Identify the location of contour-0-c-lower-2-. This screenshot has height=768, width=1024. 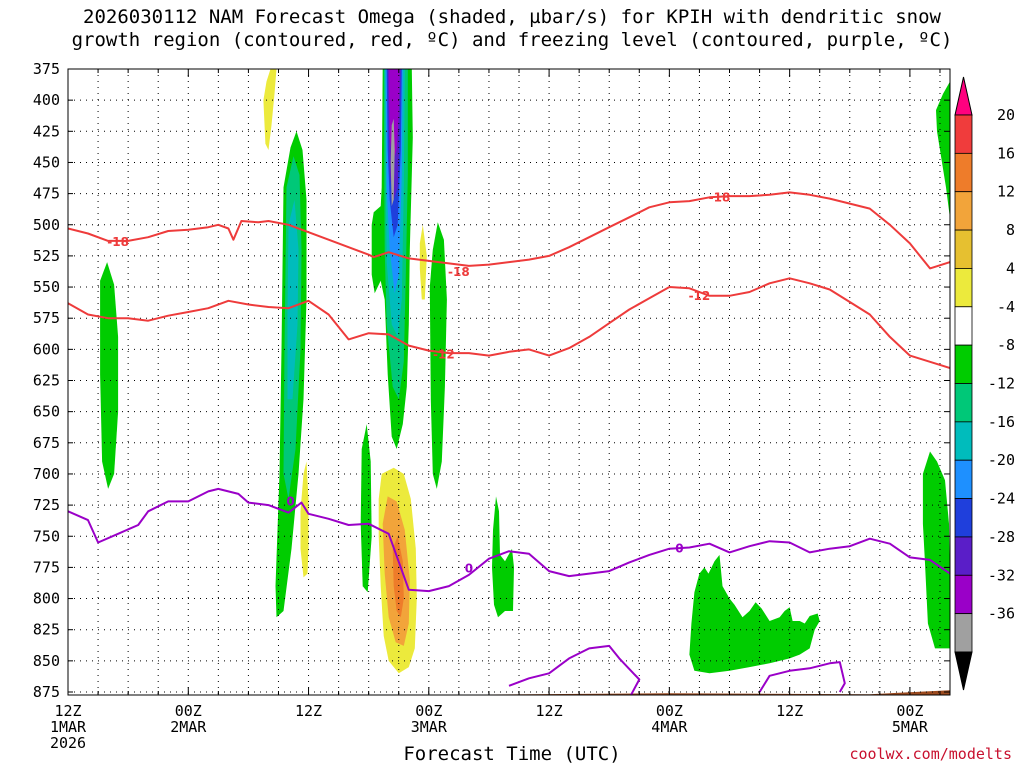
(802, 677).